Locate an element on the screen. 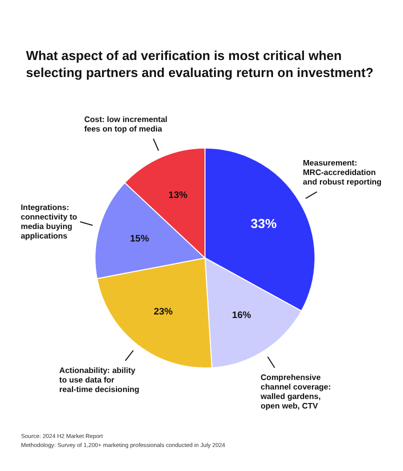  data-label: 13% is located at coordinates (178, 195).